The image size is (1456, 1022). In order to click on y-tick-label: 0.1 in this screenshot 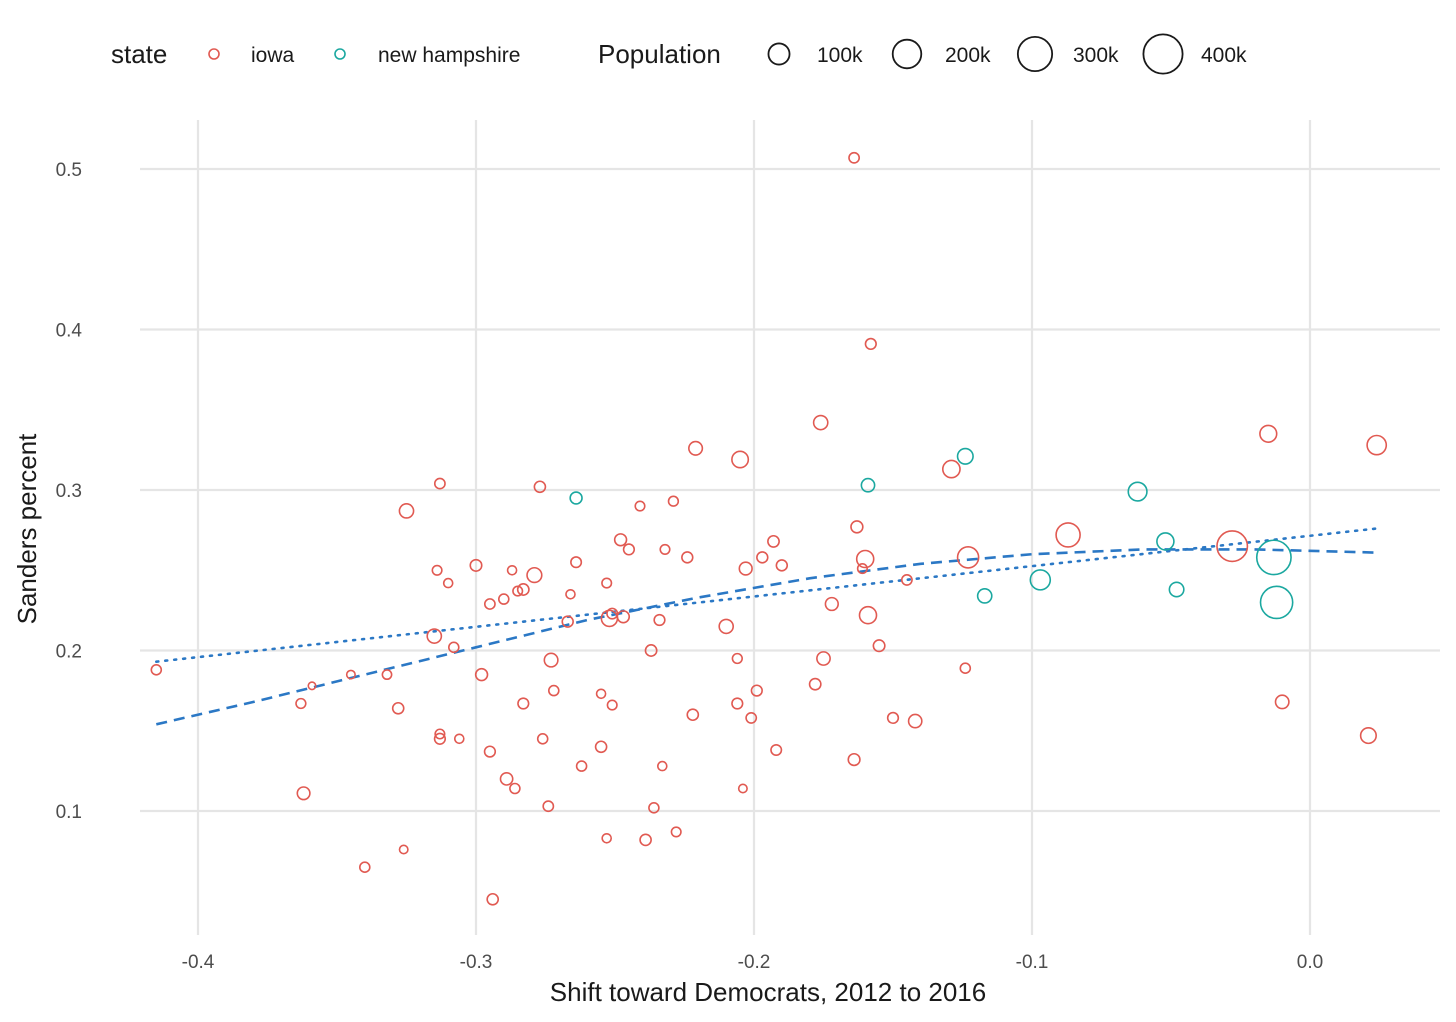, I will do `click(69, 812)`.